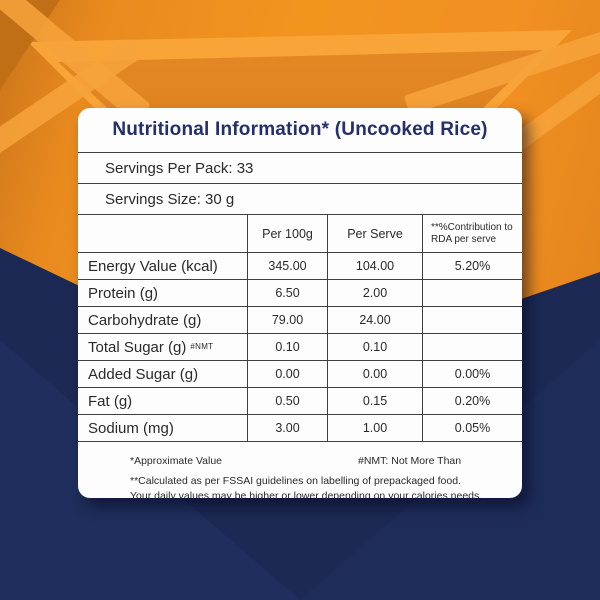 Image resolution: width=600 pixels, height=600 pixels. Describe the element at coordinates (176, 461) in the screenshot. I see `footnote-approximate-value: *Approximate Value` at that location.